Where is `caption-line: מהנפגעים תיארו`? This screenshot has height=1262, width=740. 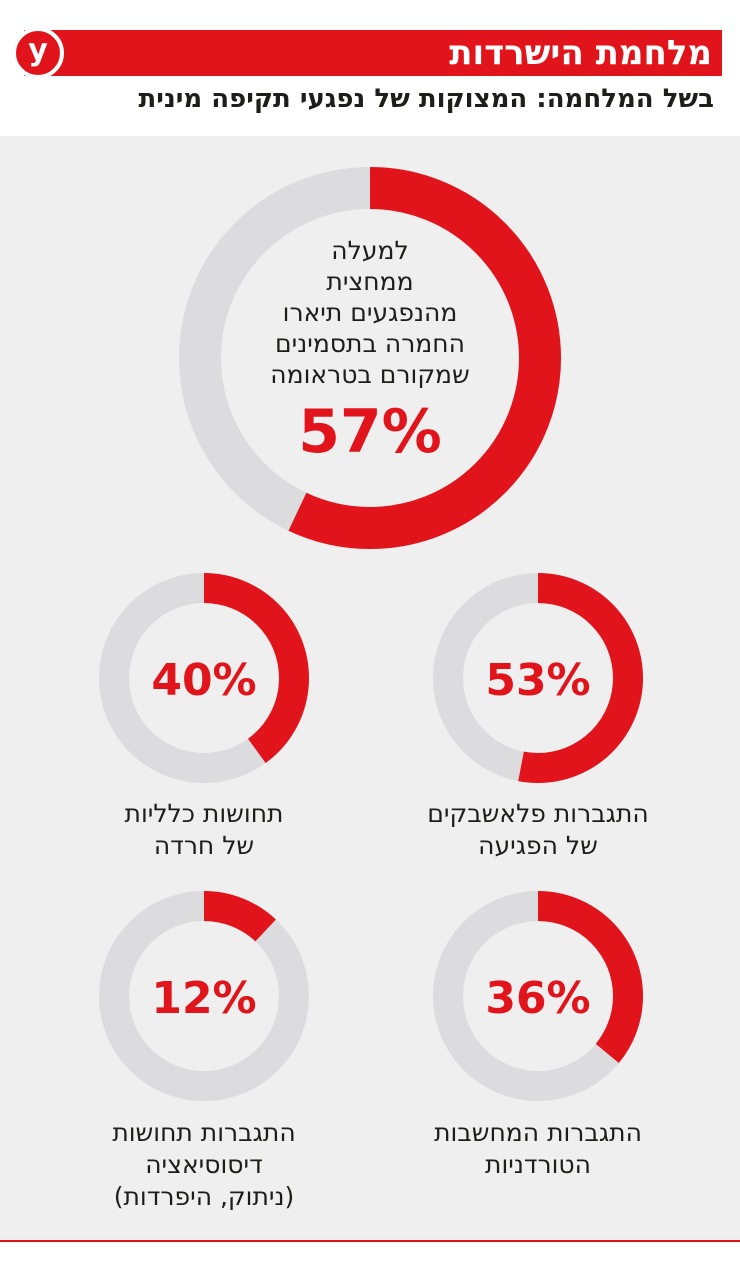 caption-line: מהנפגעים תיארו is located at coordinates (370, 312).